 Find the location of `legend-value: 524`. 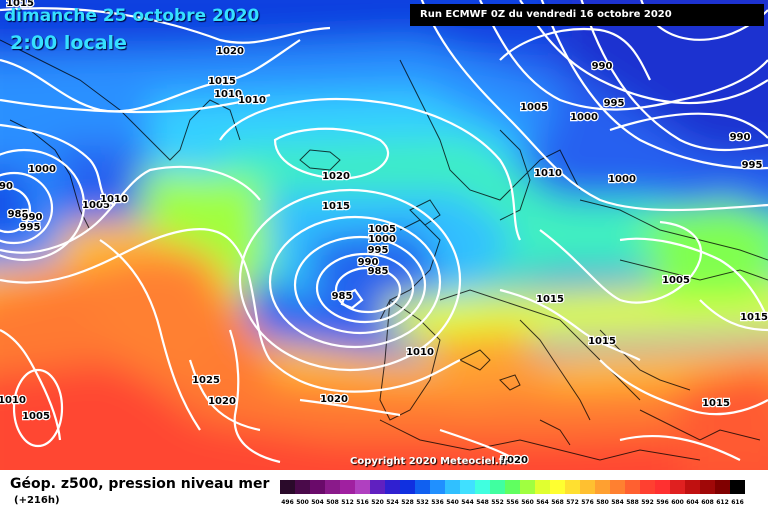

legend-value: 524 is located at coordinates (392, 502).